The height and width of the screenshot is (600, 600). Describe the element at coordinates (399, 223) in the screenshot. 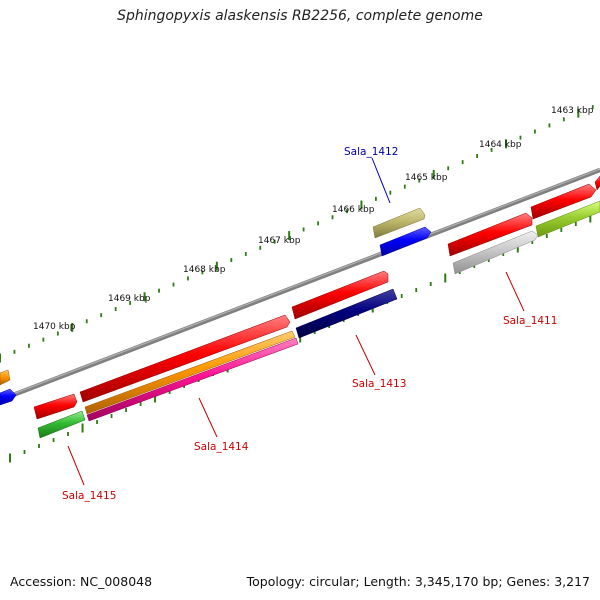

I see `gene-arrow-khaki` at that location.